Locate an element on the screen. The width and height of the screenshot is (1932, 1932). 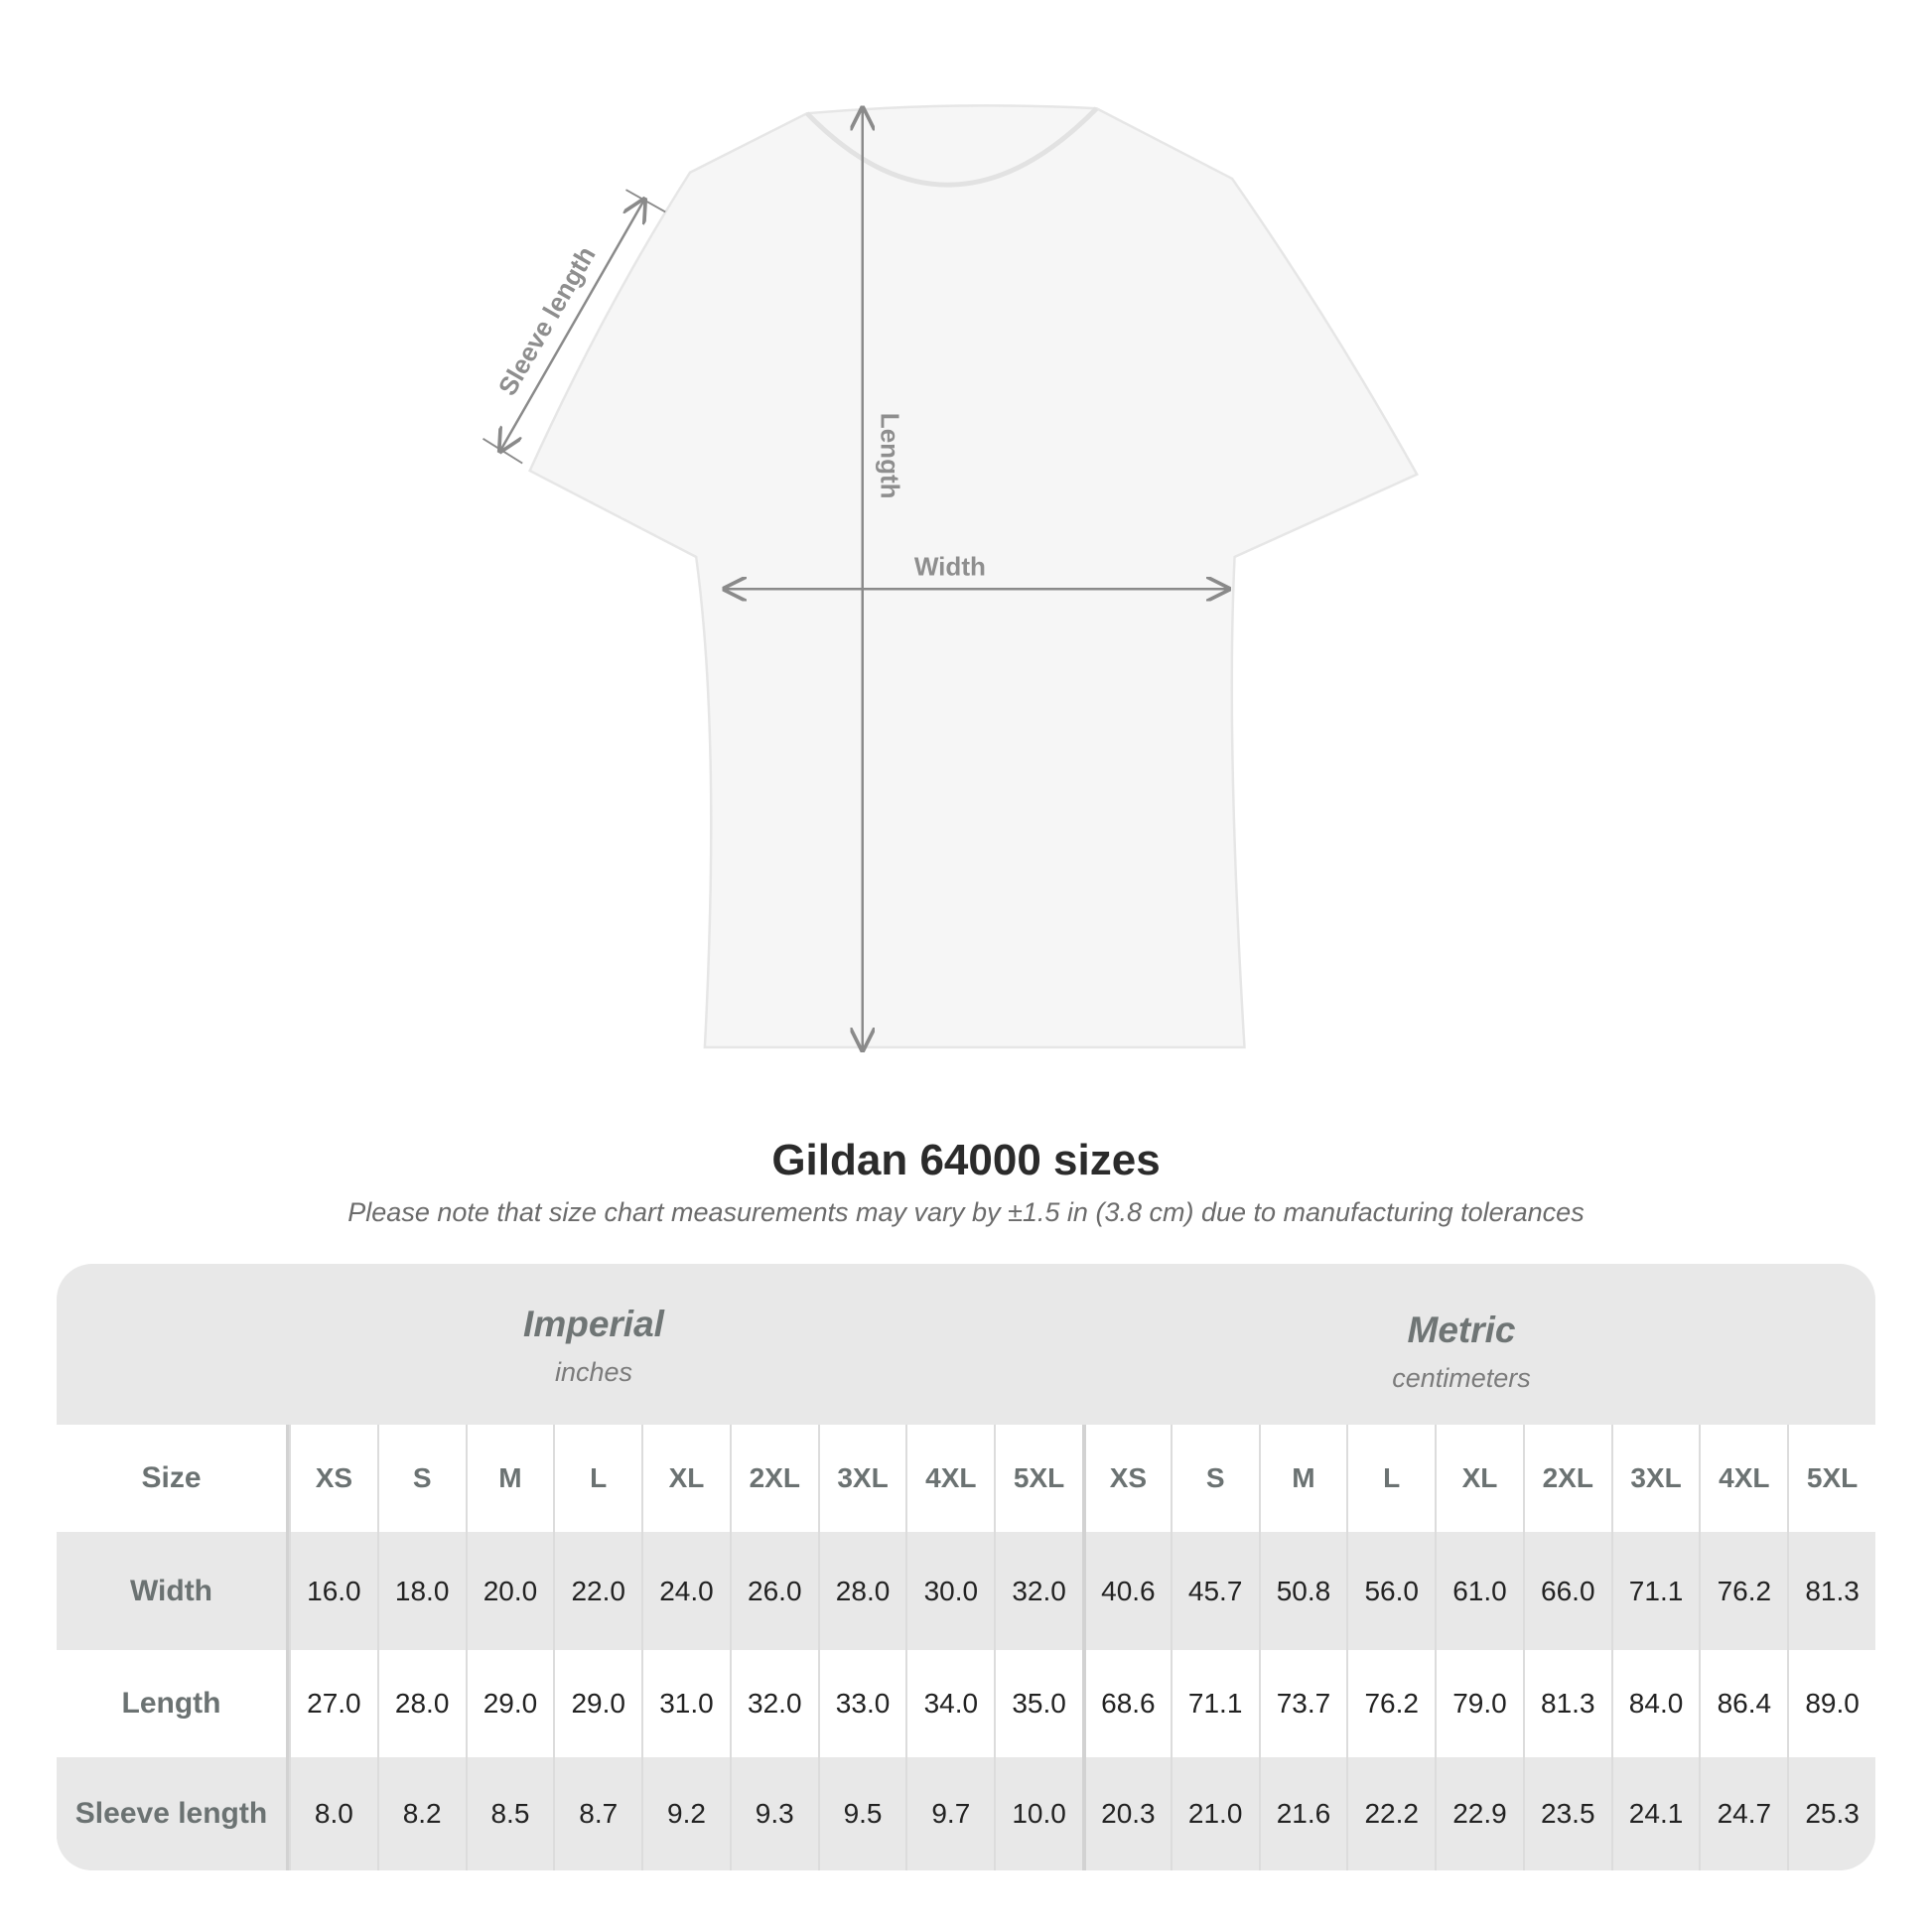
imperial-value-cell: 10.0 is located at coordinates (1038, 1814).